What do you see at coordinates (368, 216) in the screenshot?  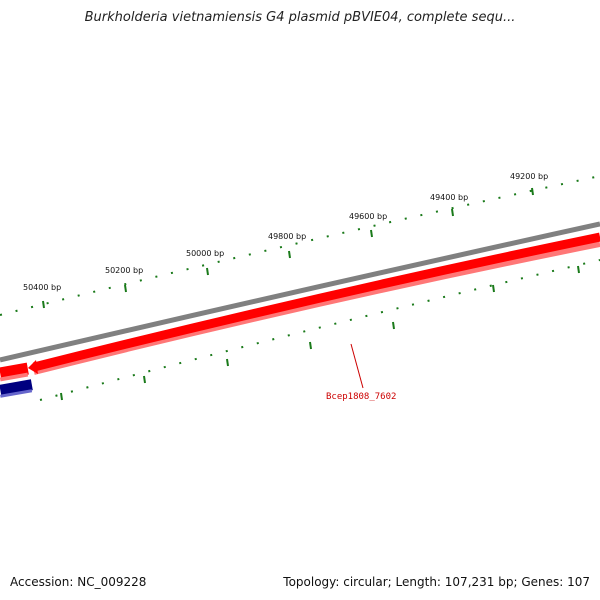 I see `scale-label-49600: 49600 bp` at bounding box center [368, 216].